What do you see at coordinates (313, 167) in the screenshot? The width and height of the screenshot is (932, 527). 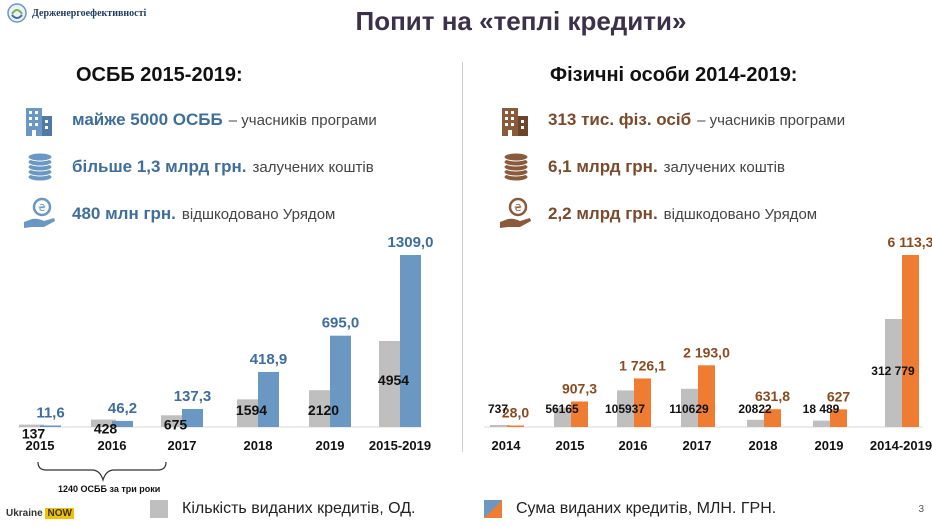 I see `left-stat-funds-label: залучених коштів` at bounding box center [313, 167].